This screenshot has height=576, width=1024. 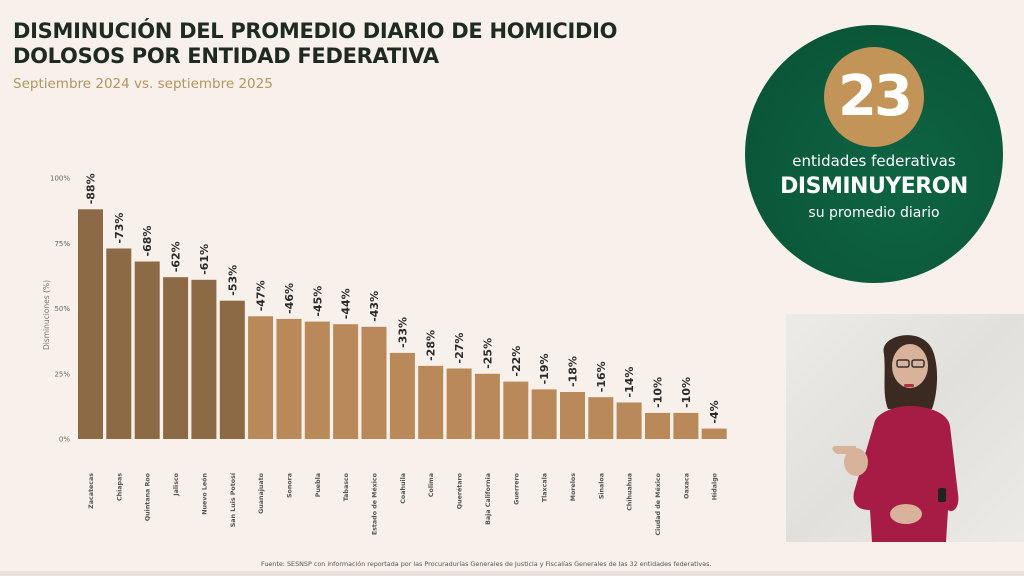 I want to click on data-label: -16%, so click(x=601, y=376).